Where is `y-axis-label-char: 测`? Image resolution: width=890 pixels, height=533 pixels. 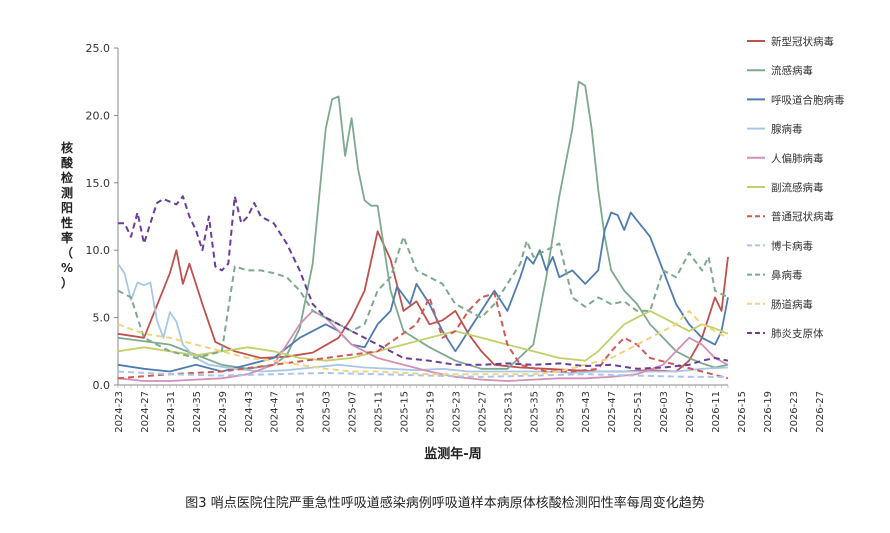 y-axis-label-char: 测 is located at coordinates (67, 192).